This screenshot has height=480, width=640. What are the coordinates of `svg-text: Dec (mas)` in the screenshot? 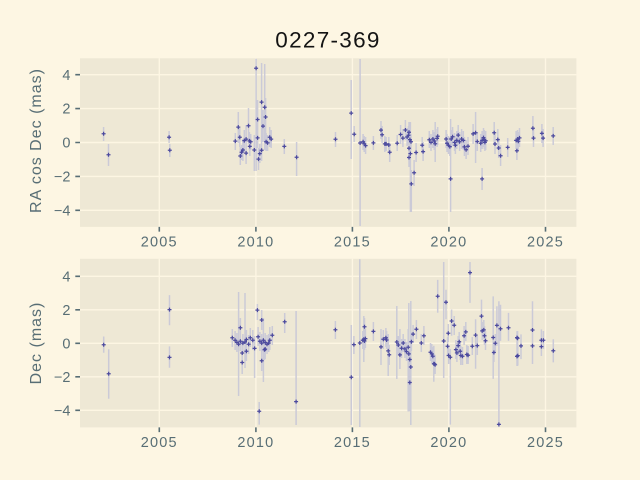 It's located at (36, 343).